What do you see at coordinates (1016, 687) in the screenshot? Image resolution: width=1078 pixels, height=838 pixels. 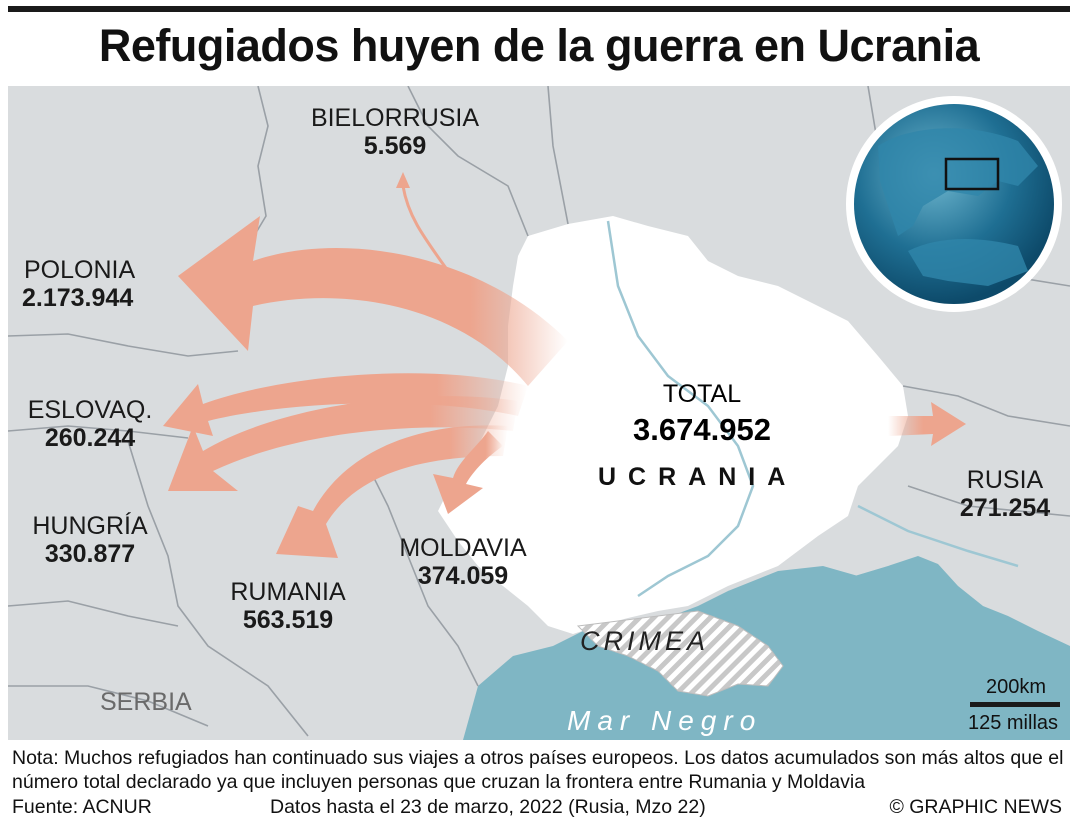 I see `scale-km: 200km` at bounding box center [1016, 687].